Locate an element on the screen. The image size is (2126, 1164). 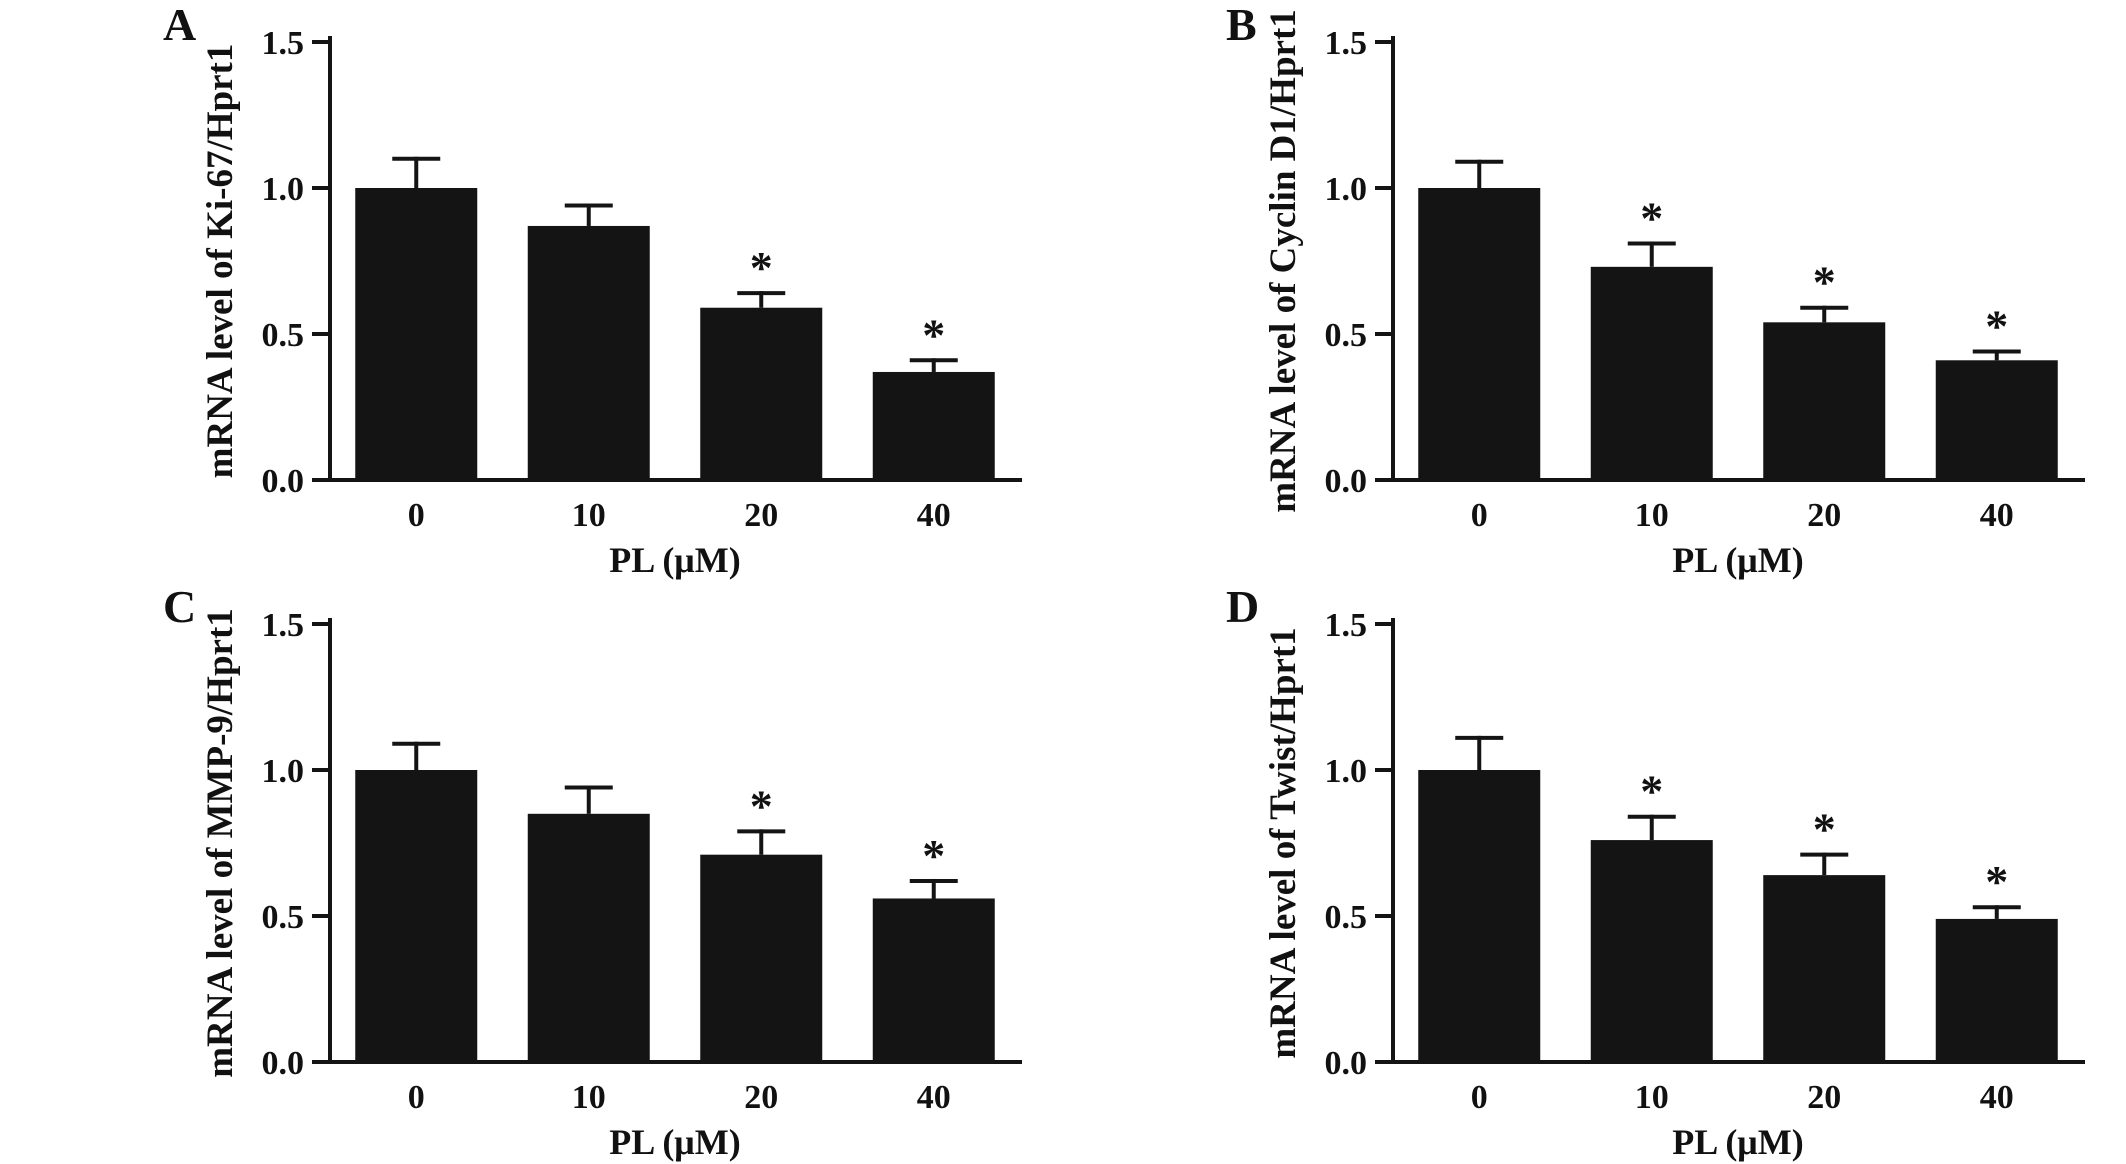
y-axis-title: mRNA level of MMP-9/Hprt1 is located at coordinates (220, 843).